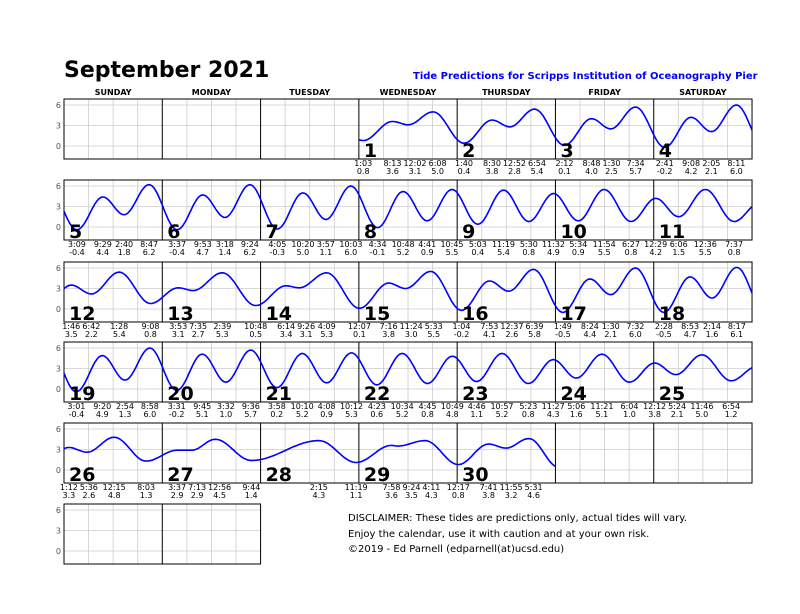 The height and width of the screenshot is (614, 800). What do you see at coordinates (212, 92) in the screenshot?
I see `weekday-header-monday: MONDAY` at bounding box center [212, 92].